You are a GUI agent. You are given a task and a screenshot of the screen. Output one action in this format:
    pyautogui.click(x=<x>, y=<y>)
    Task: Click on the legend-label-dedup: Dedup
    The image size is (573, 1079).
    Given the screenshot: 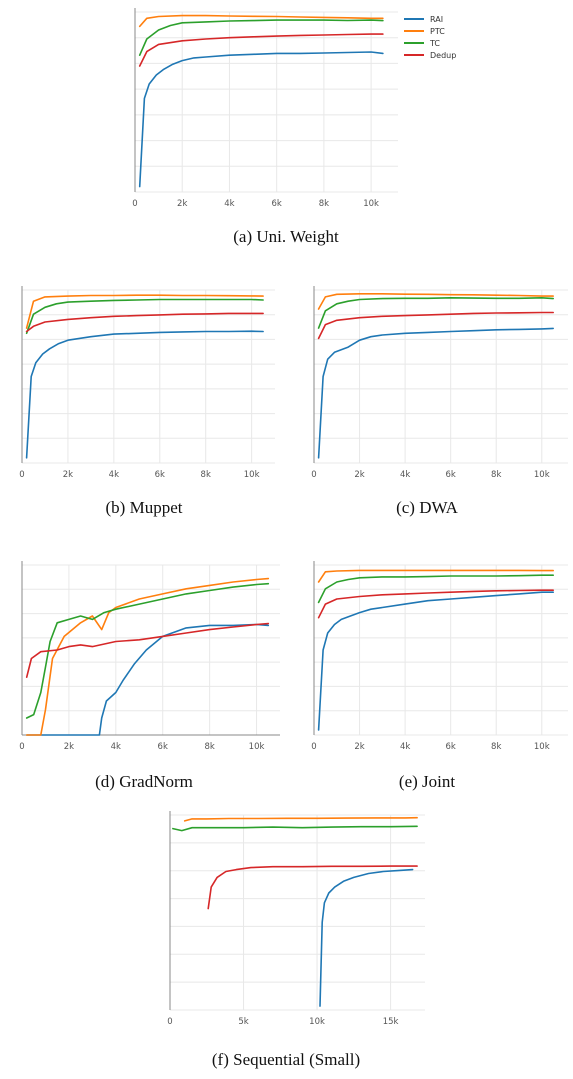 What is the action you would take?
    pyautogui.click(x=443, y=55)
    